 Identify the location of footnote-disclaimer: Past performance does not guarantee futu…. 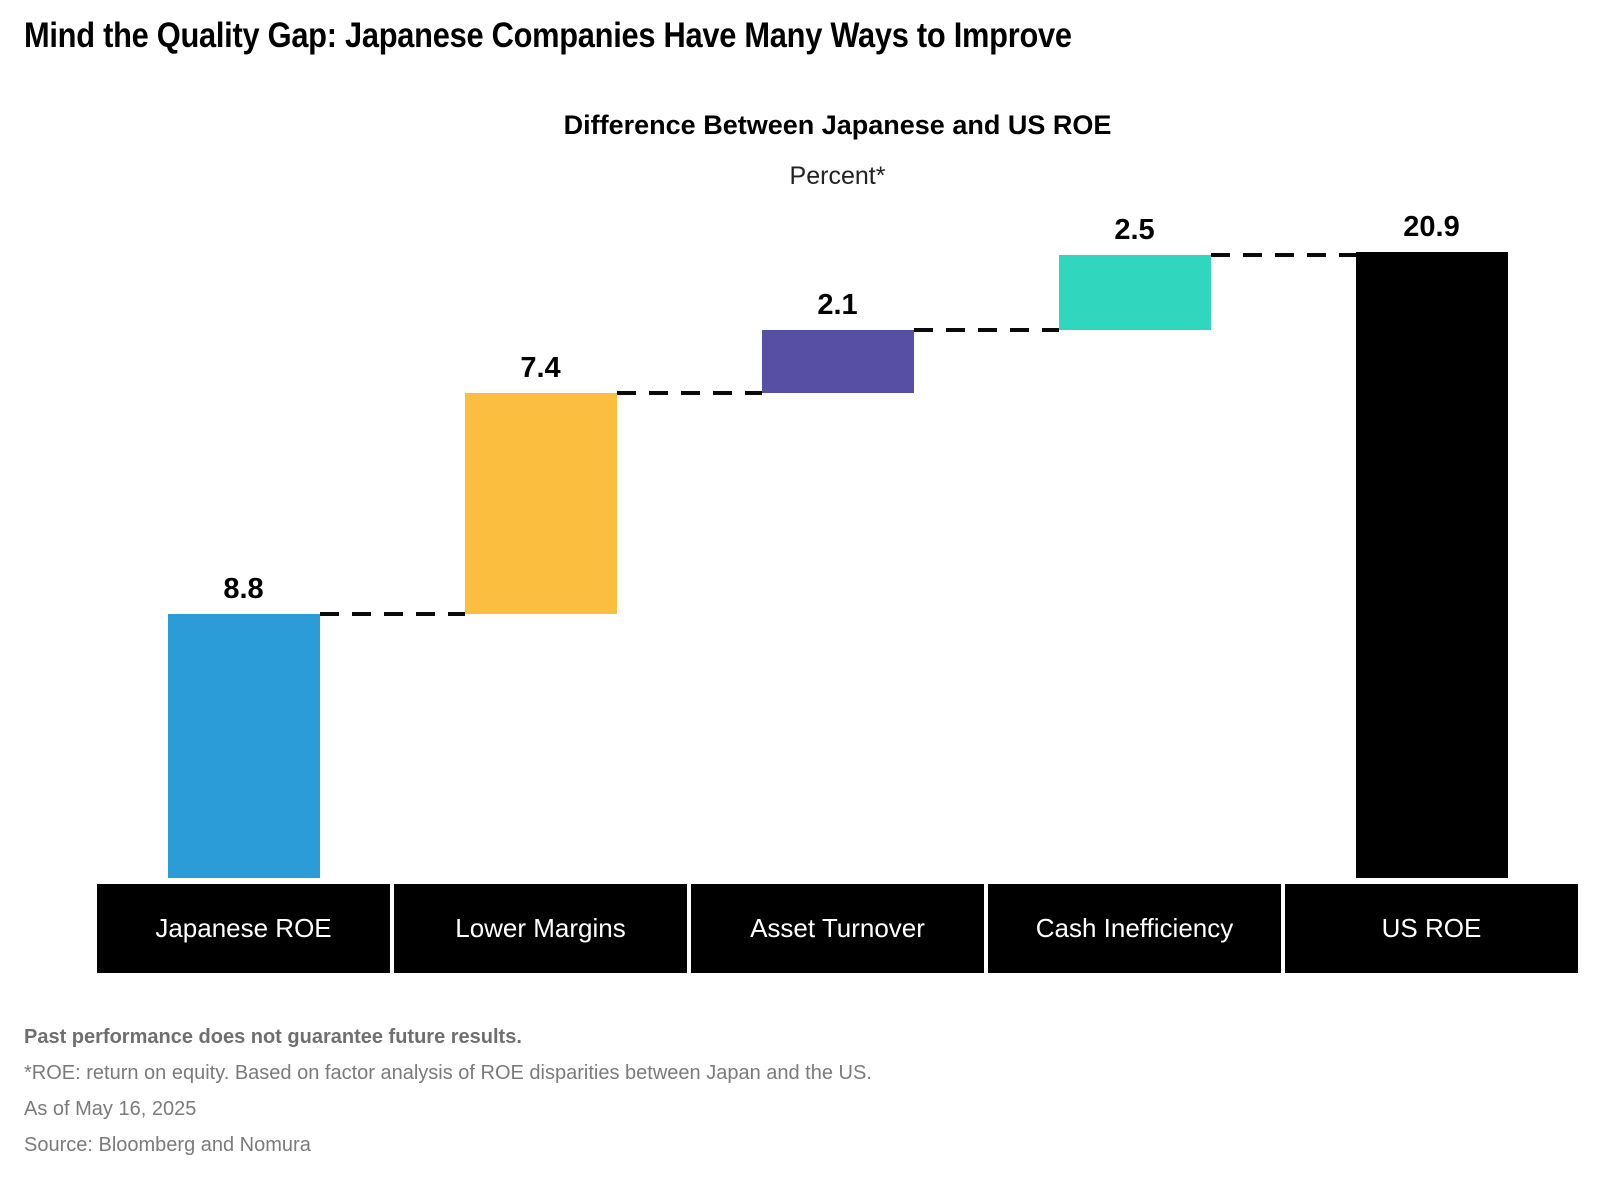
(273, 1037).